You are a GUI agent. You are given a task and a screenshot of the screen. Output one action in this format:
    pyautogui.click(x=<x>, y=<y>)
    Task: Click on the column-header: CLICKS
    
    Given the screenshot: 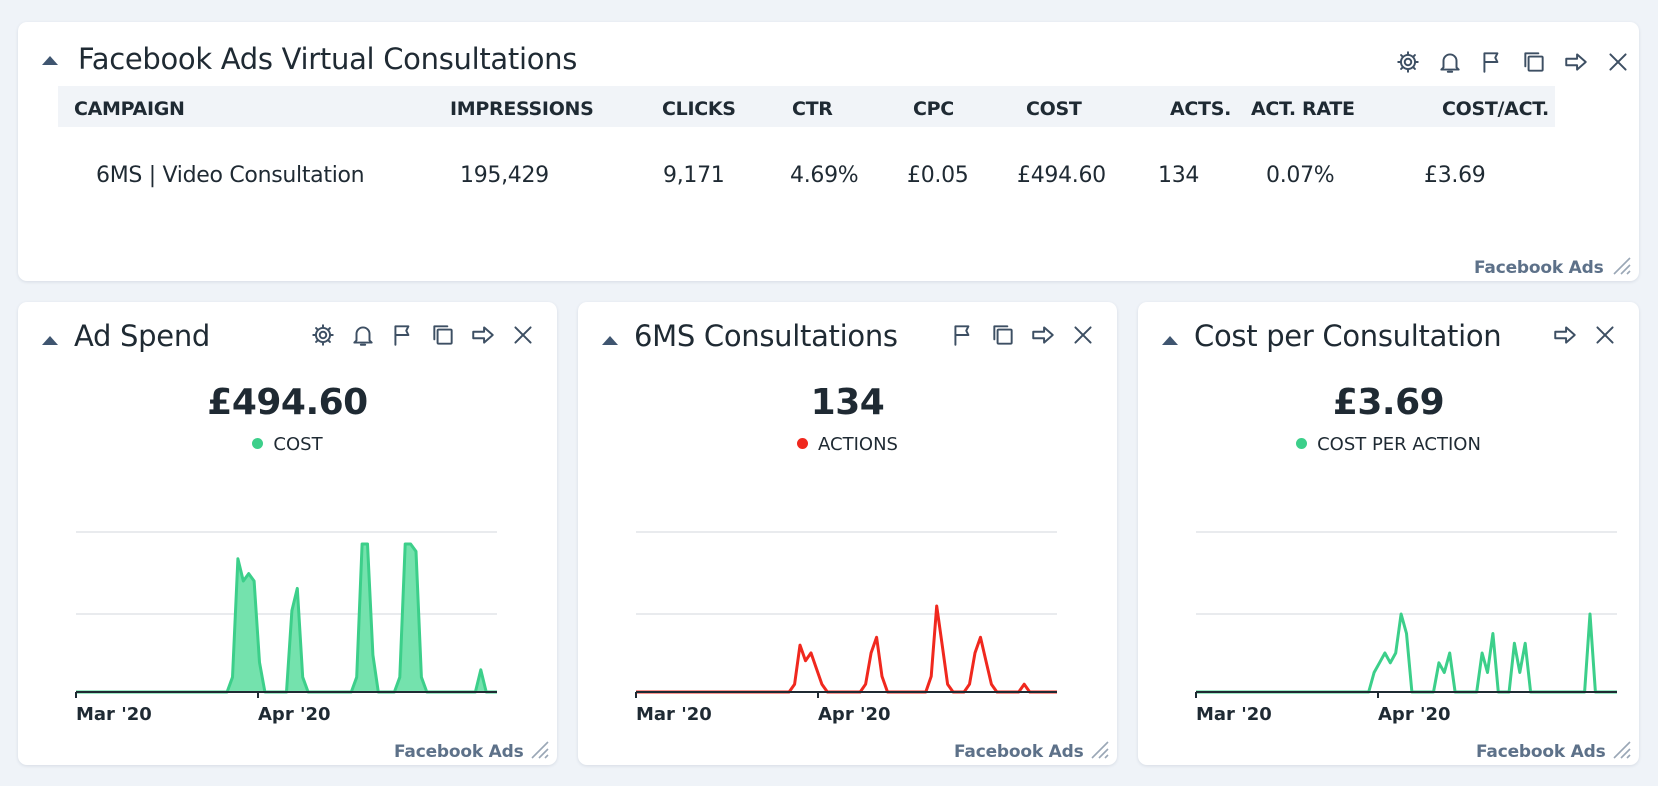 What is the action you would take?
    pyautogui.click(x=699, y=109)
    